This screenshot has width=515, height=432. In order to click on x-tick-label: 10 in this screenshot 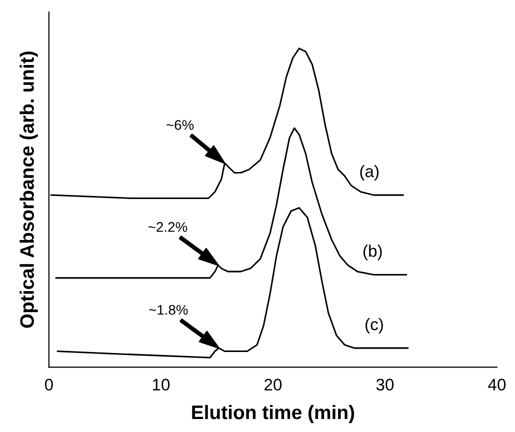, I will do `click(161, 384)`.